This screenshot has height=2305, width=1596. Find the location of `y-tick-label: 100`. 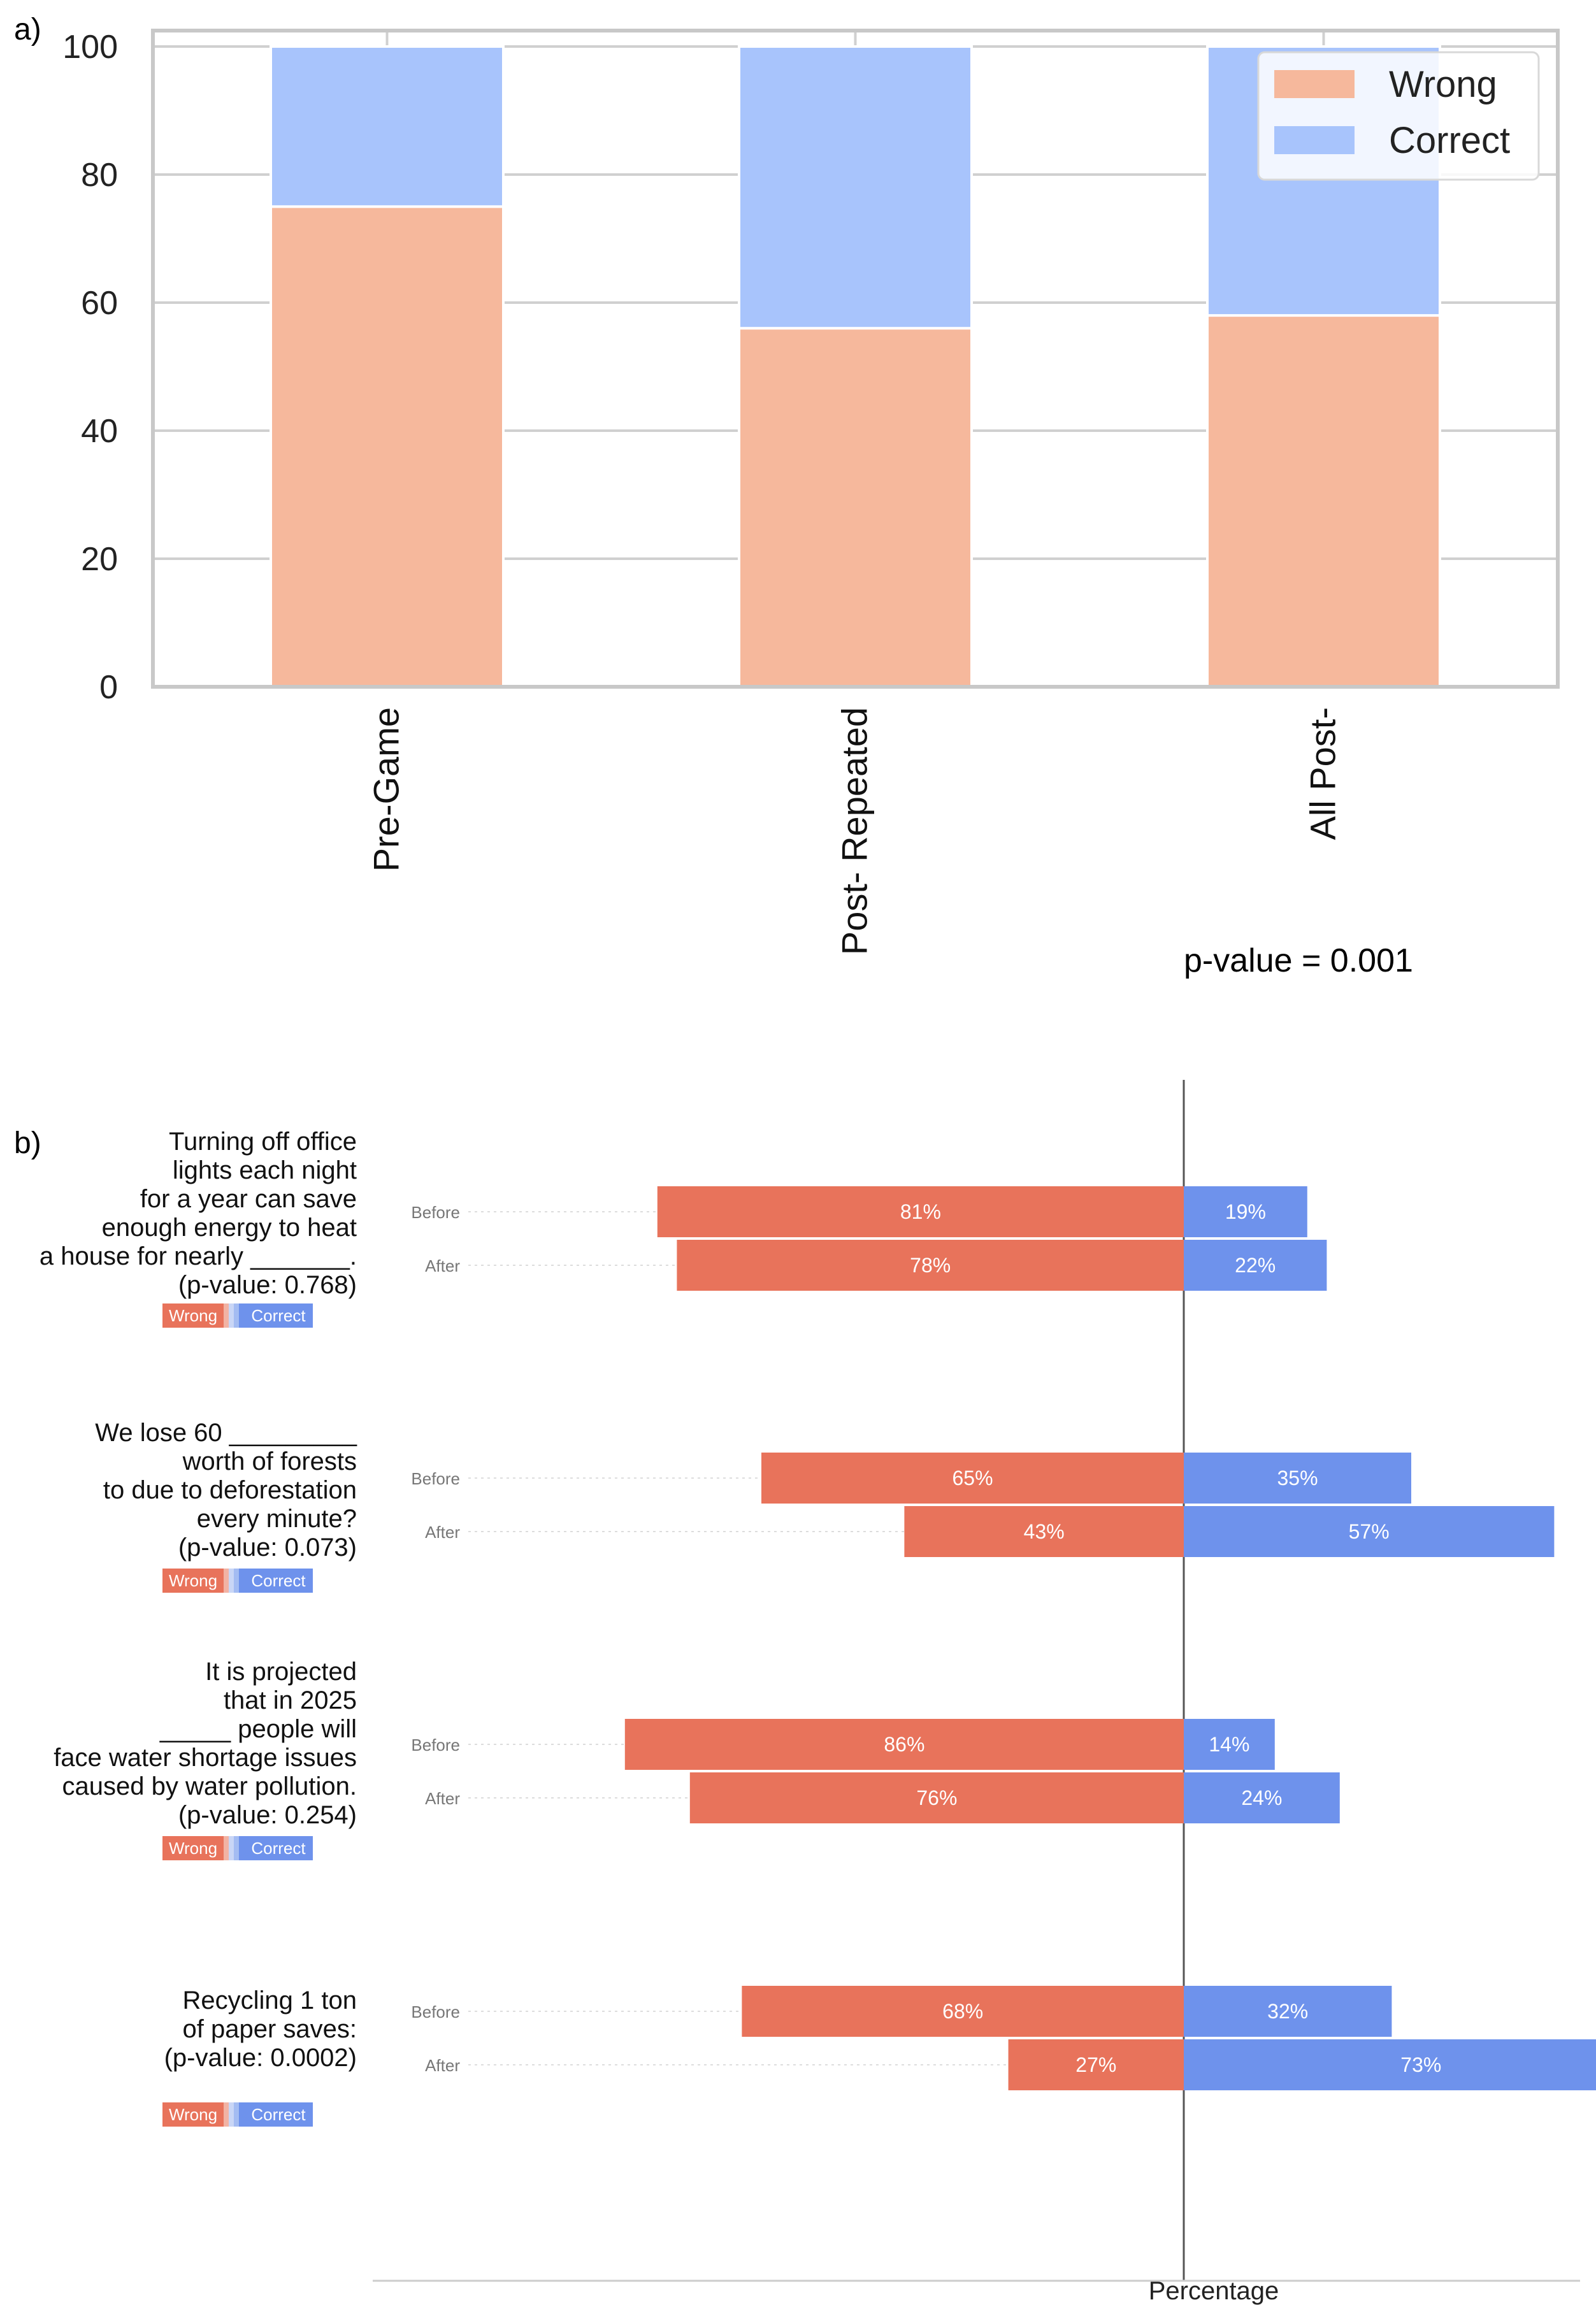

y-tick-label: 100 is located at coordinates (90, 47).